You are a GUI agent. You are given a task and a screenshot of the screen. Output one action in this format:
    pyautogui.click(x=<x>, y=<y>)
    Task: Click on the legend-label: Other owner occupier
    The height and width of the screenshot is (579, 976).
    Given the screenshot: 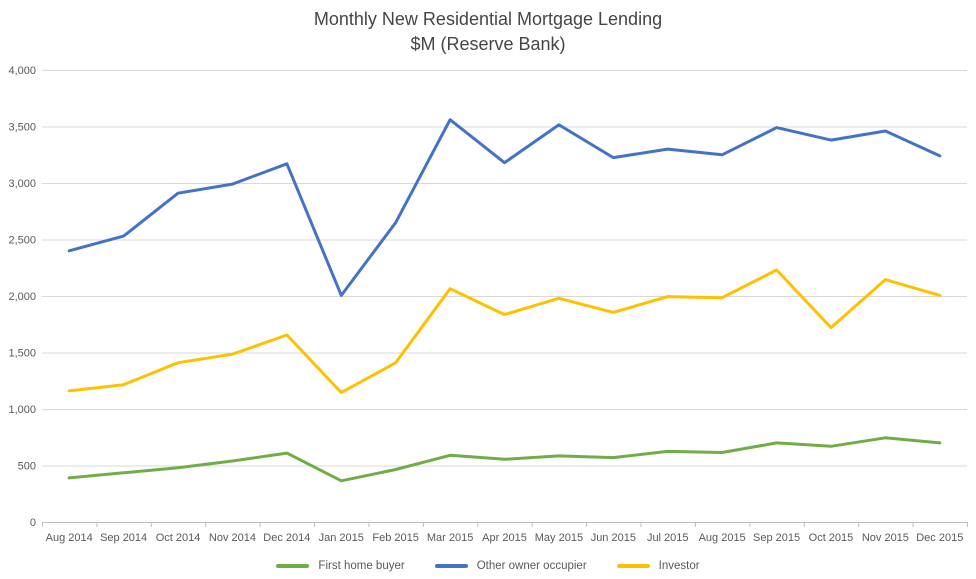 What is the action you would take?
    pyautogui.click(x=531, y=566)
    